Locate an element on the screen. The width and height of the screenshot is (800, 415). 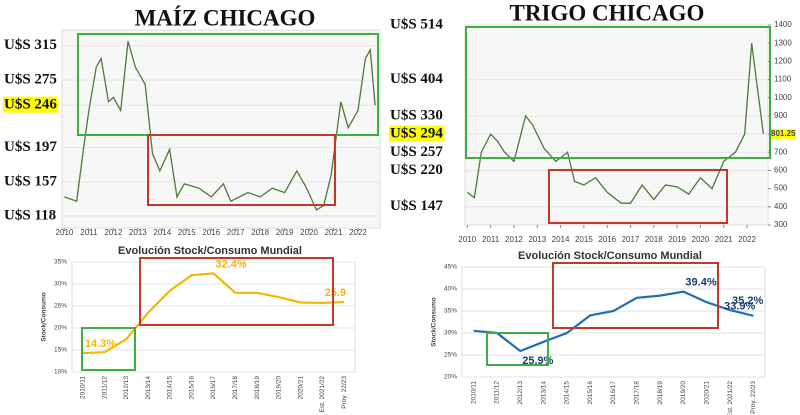
x-tick-label: 2020/21 is located at coordinates (706, 393).